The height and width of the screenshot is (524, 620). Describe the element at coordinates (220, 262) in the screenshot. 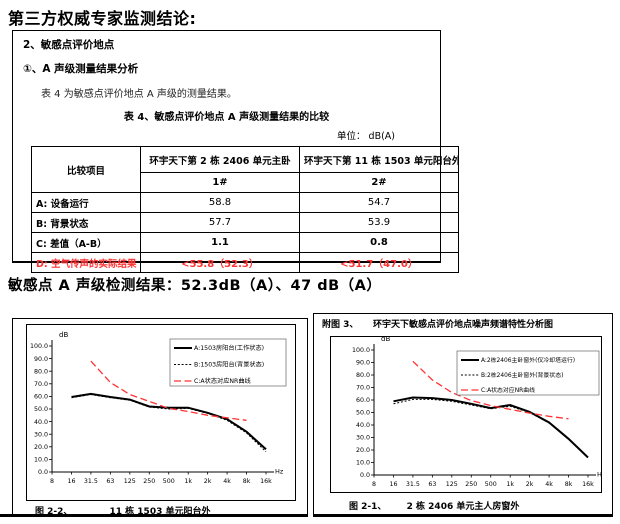

I see `row-value: <55.8（52.3）` at that location.